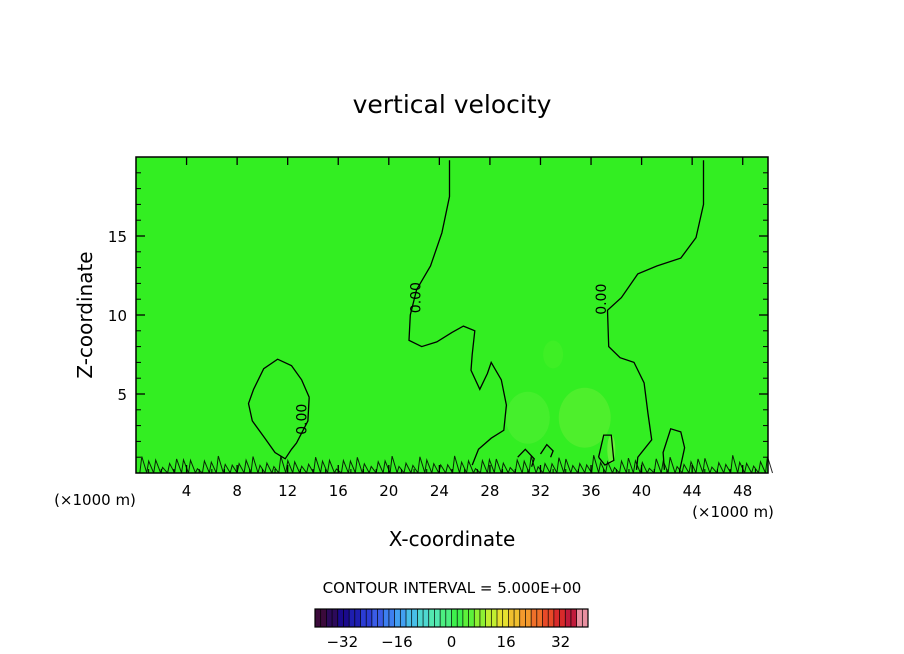 This screenshot has height=654, width=904. I want to click on x-tick-label: 44, so click(692, 491).